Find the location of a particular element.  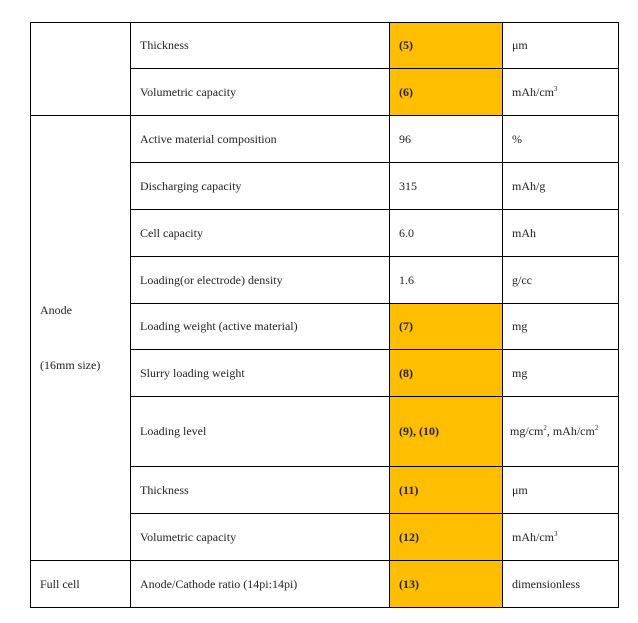

table-row: Volumetric capacity (6) mAh/cm3 is located at coordinates (325, 92).